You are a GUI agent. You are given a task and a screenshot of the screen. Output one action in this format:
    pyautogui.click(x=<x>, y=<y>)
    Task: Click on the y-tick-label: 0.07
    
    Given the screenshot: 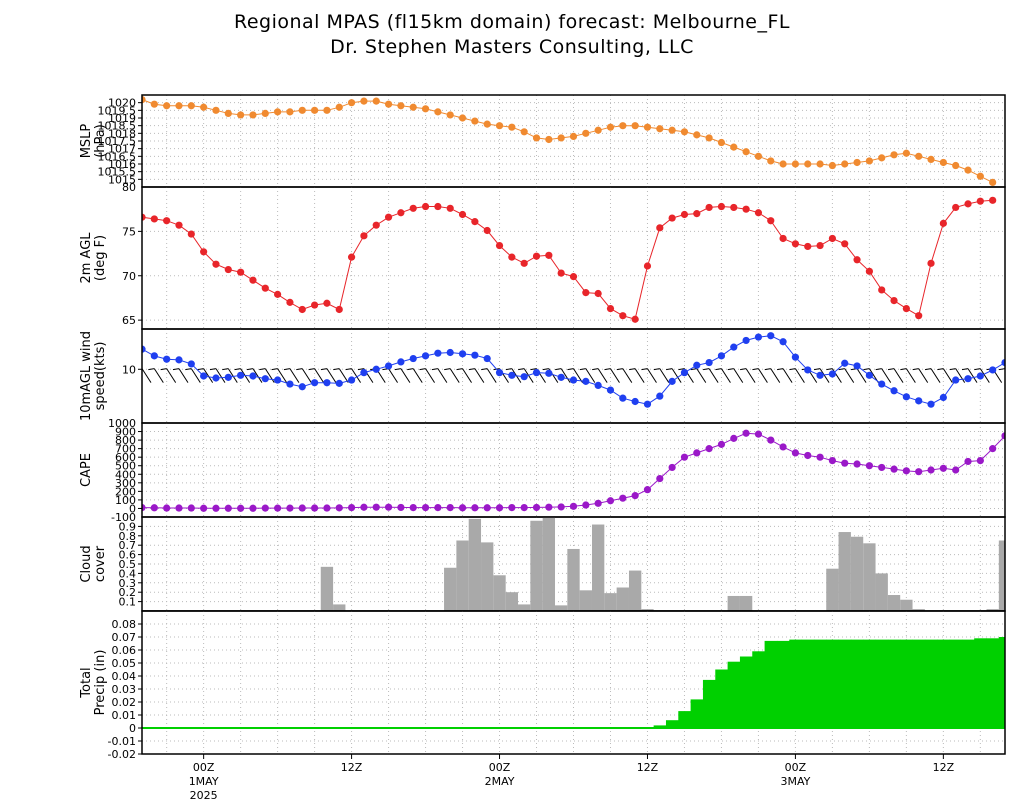 What is the action you would take?
    pyautogui.click(x=124, y=637)
    